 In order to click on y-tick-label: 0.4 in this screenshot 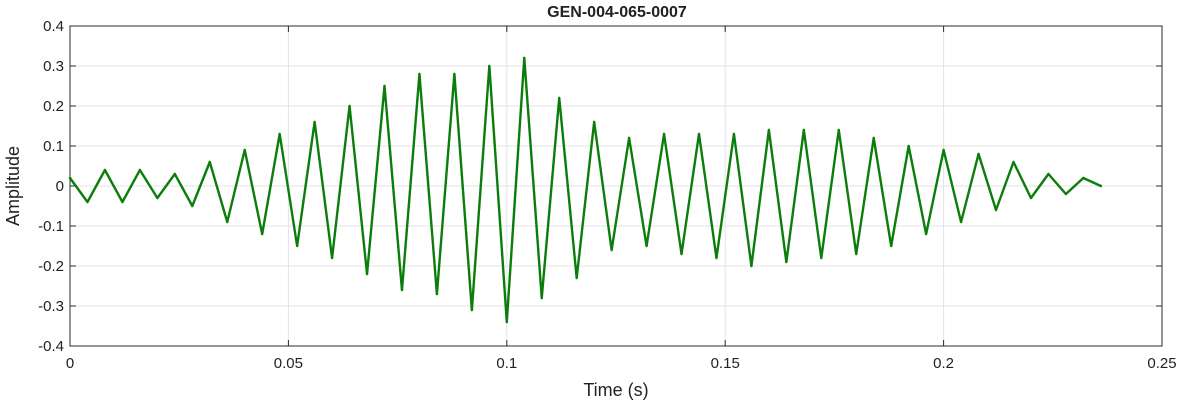, I will do `click(53, 26)`.